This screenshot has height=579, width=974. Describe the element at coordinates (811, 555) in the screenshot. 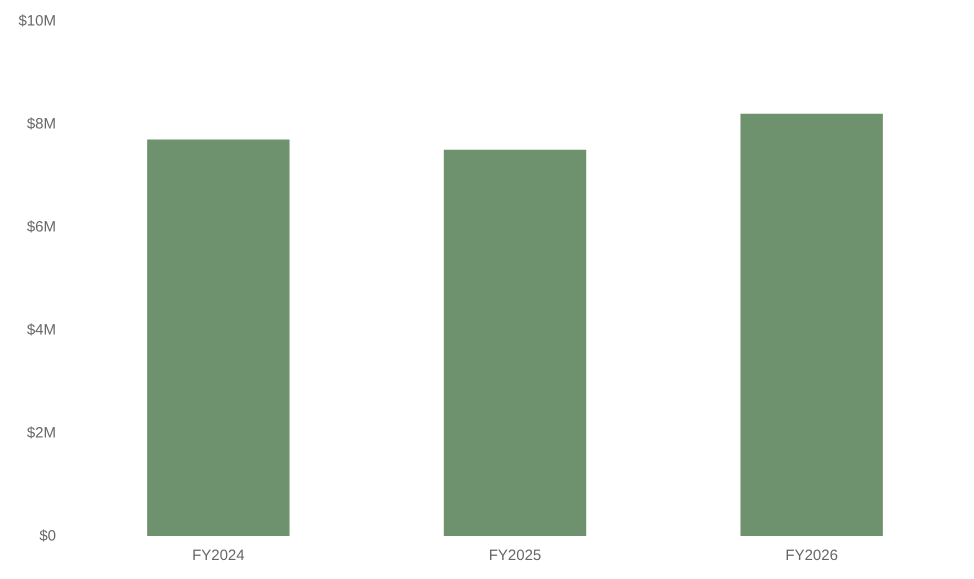

I see `x-tick-label: FY2026` at that location.